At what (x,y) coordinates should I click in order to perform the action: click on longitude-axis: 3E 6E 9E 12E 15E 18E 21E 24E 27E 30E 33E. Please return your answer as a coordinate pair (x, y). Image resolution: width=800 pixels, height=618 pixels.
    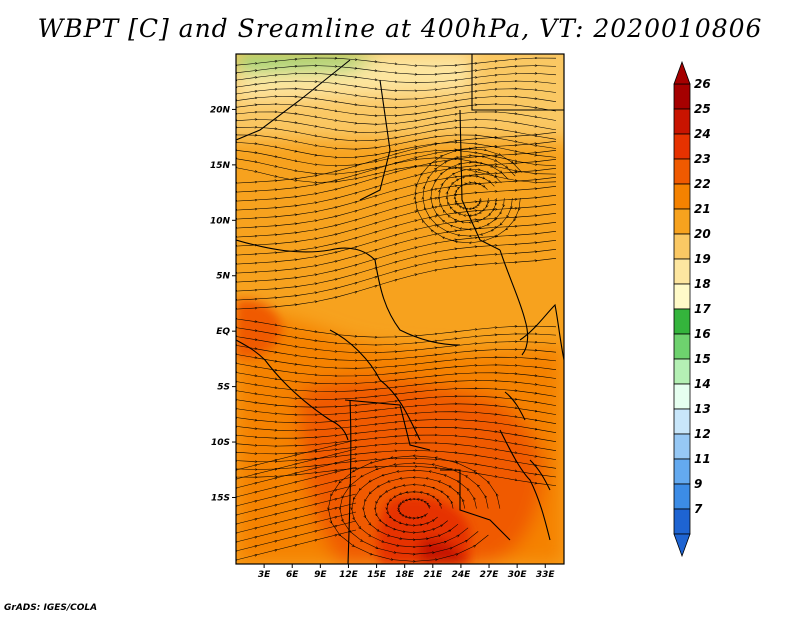
    Looking at the image, I should click on (407, 572).